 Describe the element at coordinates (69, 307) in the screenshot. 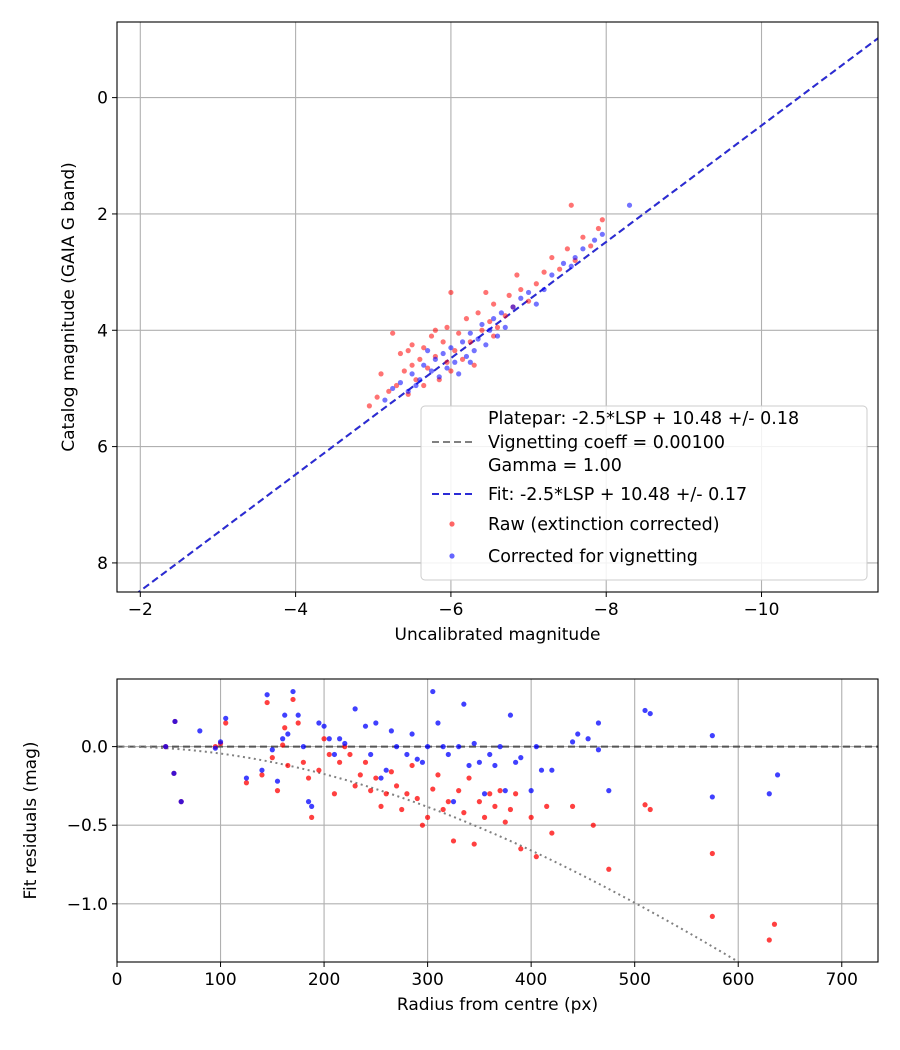

I see `y-axis-label: Catalog magnitude (GAIA G band)` at that location.